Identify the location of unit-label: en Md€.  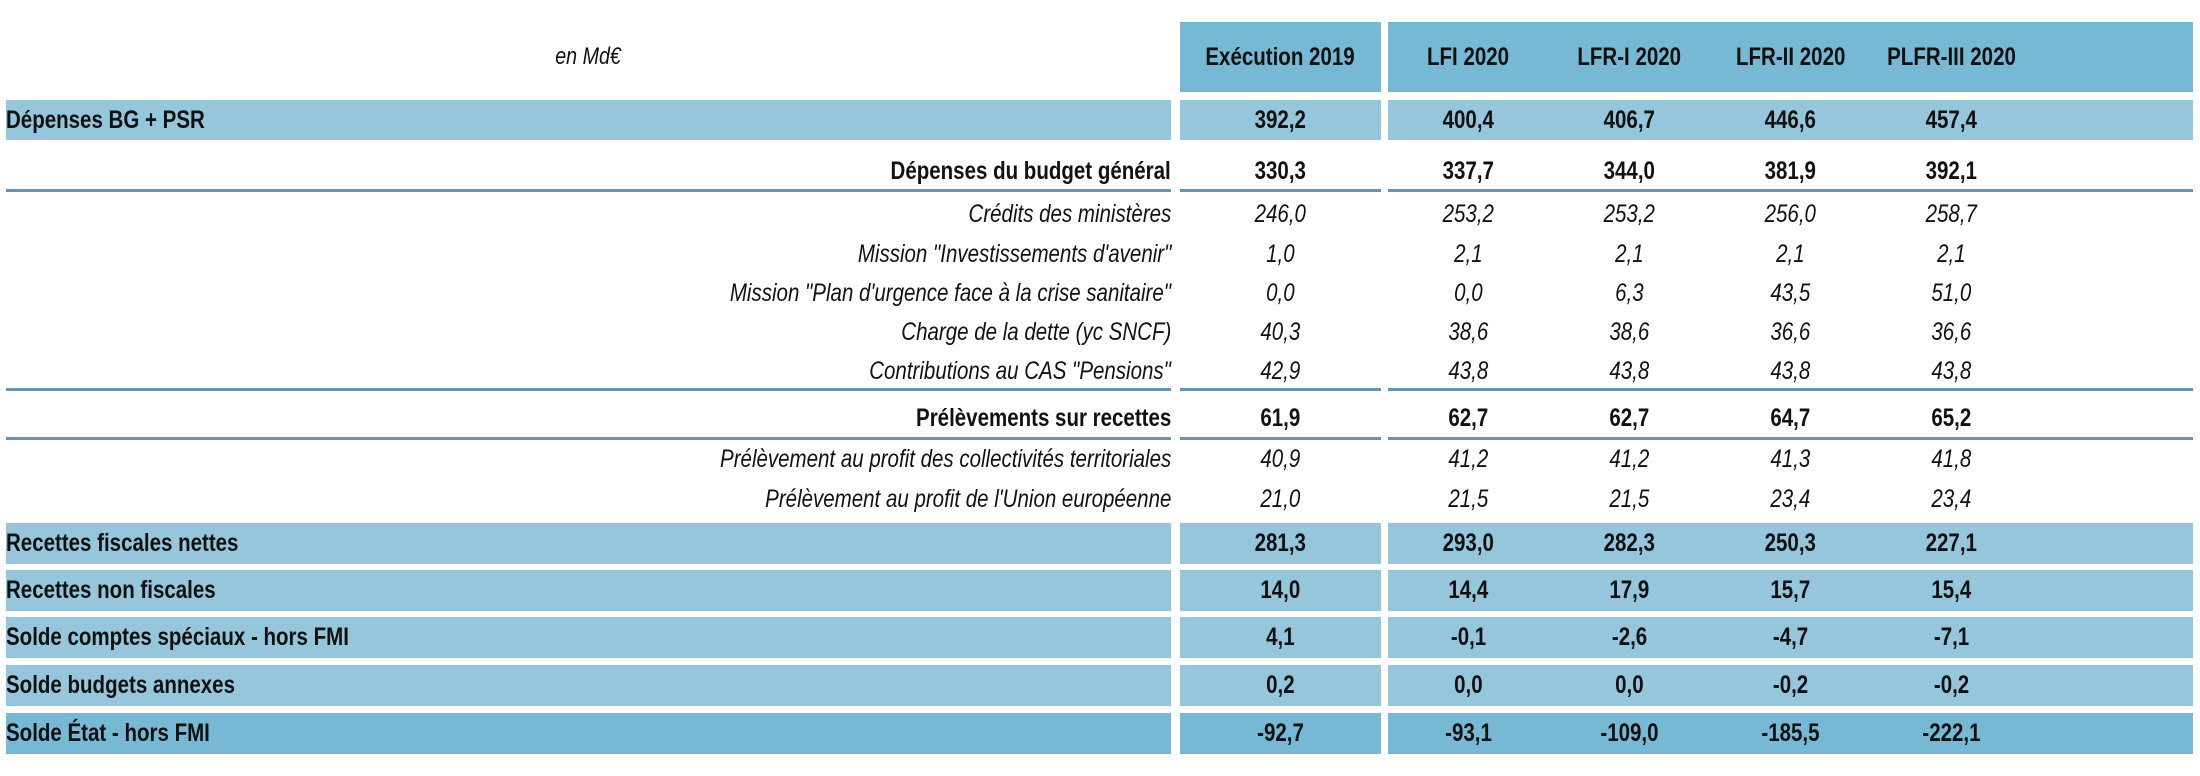
(588, 56).